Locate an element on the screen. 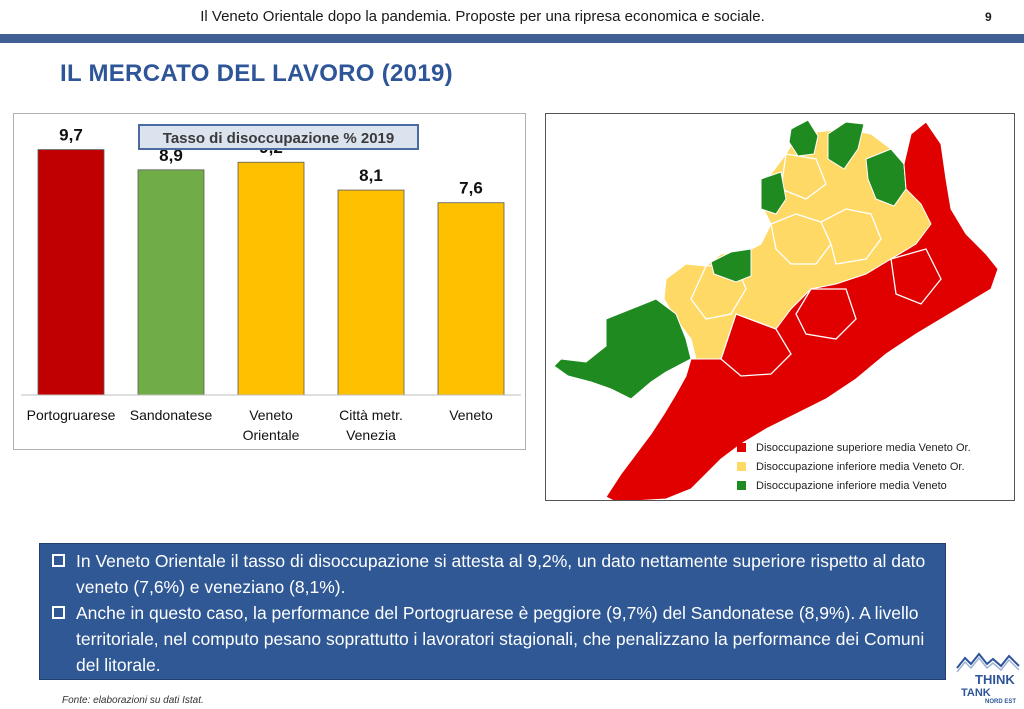 The image size is (1024, 709). map-region-red-inner-b is located at coordinates (826, 314).